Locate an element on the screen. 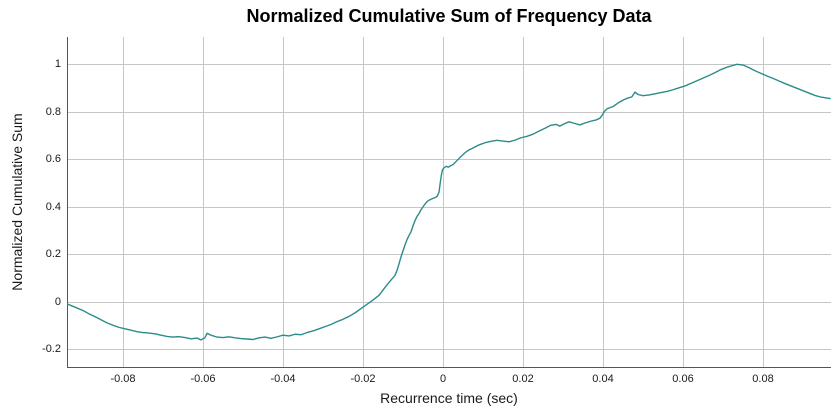 This screenshot has width=831, height=417. y-tick-label: -0.2 is located at coordinates (51, 349).